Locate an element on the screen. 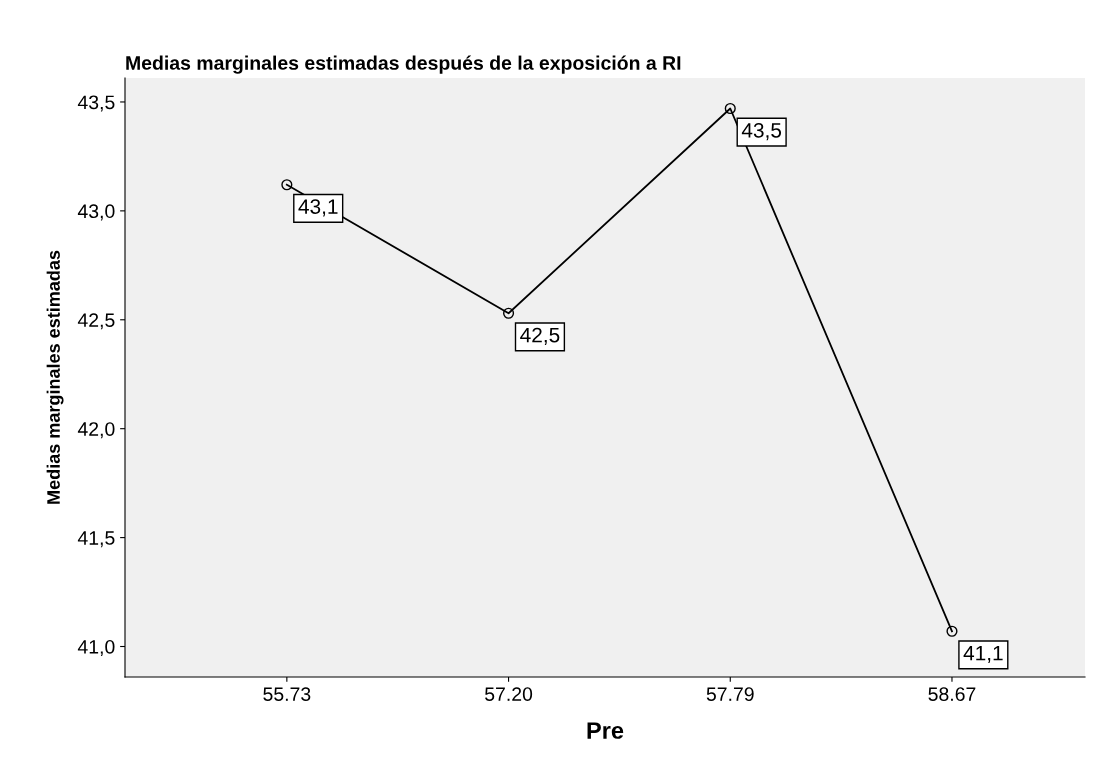 The height and width of the screenshot is (765, 1099). y-tick-label: 42,5 is located at coordinates (96, 321).